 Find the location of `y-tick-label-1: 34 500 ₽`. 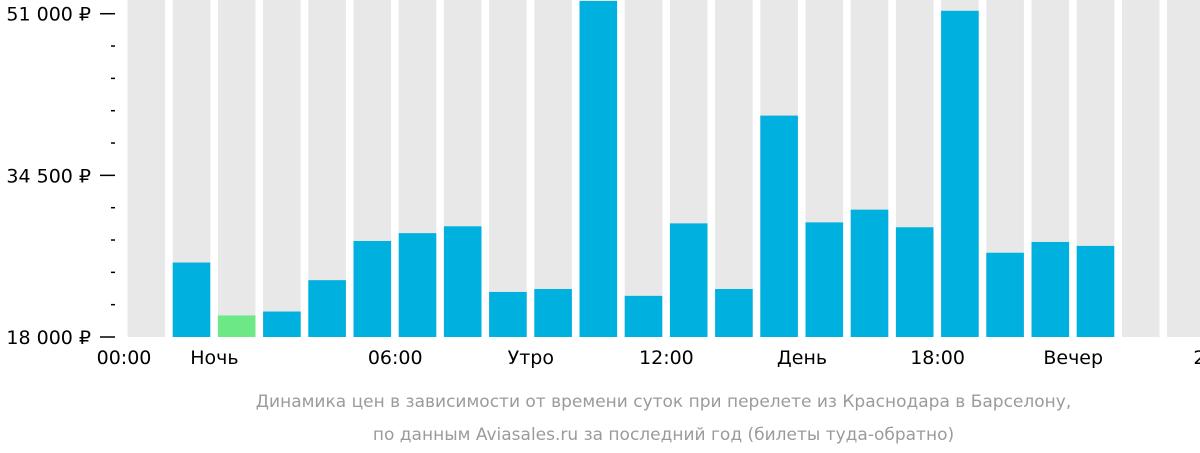

y-tick-label-1: 34 500 ₽ is located at coordinates (48, 176).